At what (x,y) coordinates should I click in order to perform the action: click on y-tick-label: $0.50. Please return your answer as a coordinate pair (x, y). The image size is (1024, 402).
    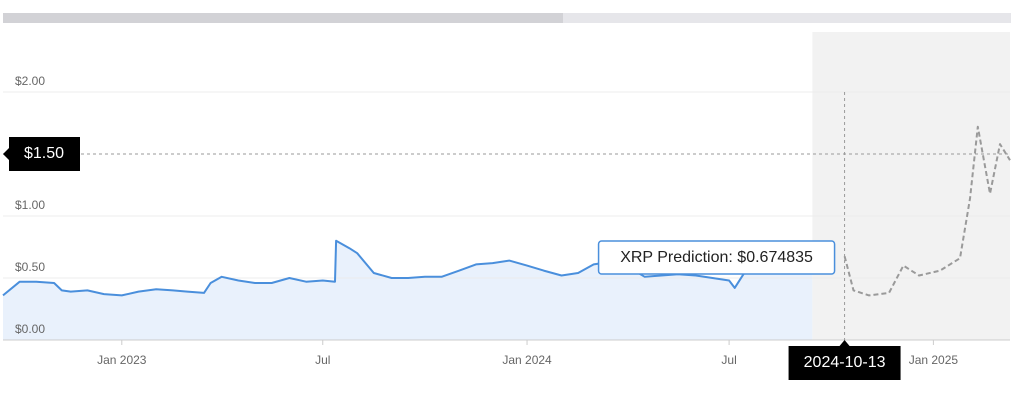
    Looking at the image, I should click on (30, 267).